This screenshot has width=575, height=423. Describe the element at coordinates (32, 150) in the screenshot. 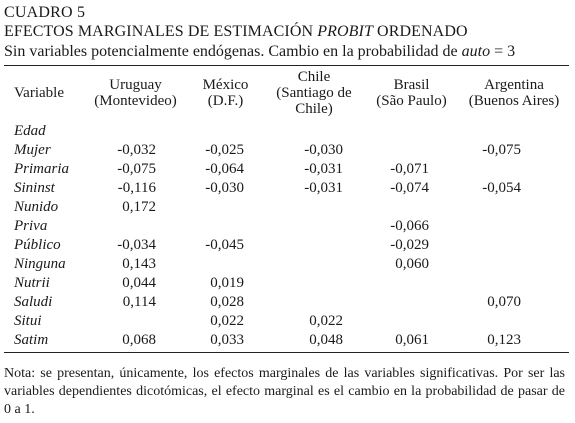

I see `row-variable-label: Mujer` at that location.